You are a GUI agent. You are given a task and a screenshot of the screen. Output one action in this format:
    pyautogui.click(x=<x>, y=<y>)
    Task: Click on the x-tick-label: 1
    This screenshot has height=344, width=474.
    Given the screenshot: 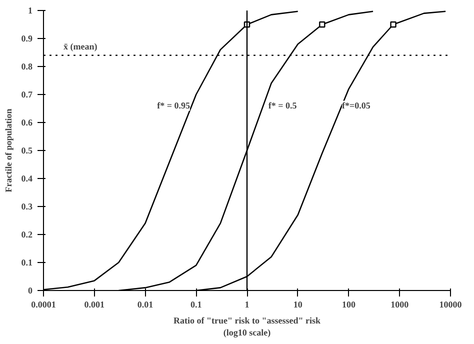 What is the action you would take?
    pyautogui.click(x=247, y=305)
    